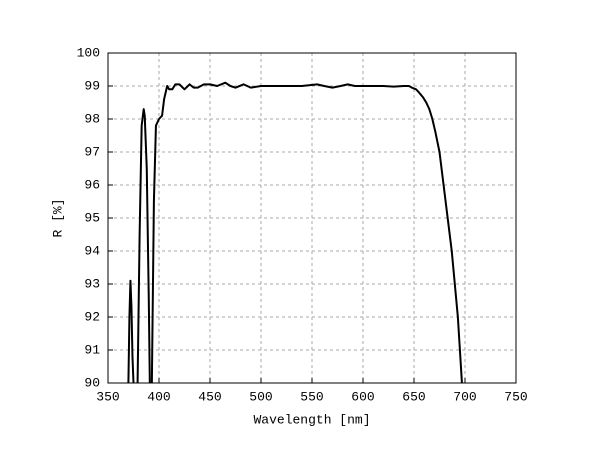 This screenshot has height=464, width=600. Describe the element at coordinates (92, 382) in the screenshot. I see `y-tick-label: 90` at that location.